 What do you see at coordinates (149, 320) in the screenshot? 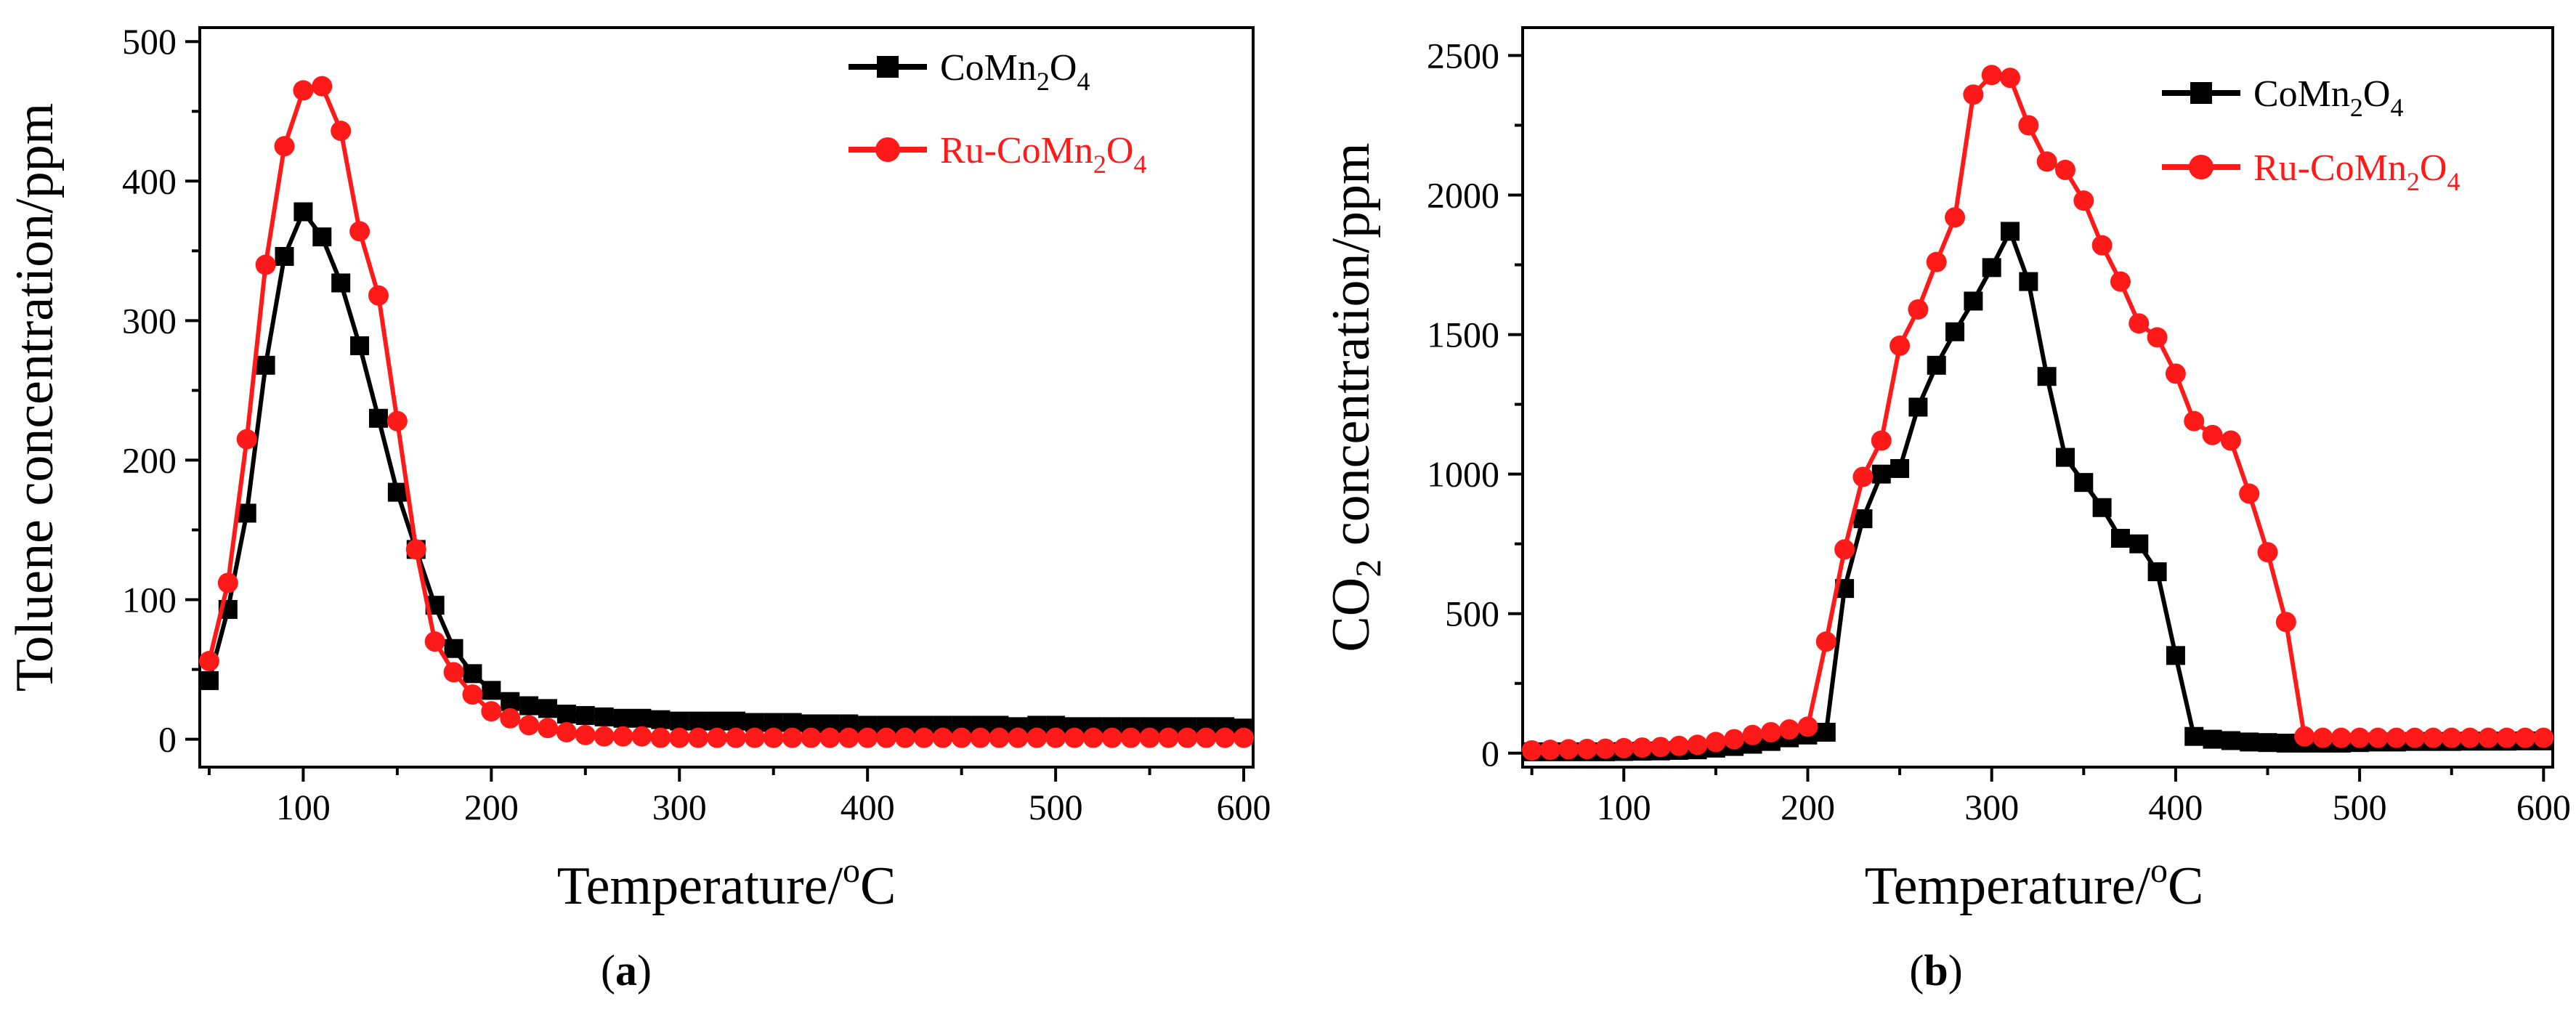
I see `y-tick-label: 300` at bounding box center [149, 320].